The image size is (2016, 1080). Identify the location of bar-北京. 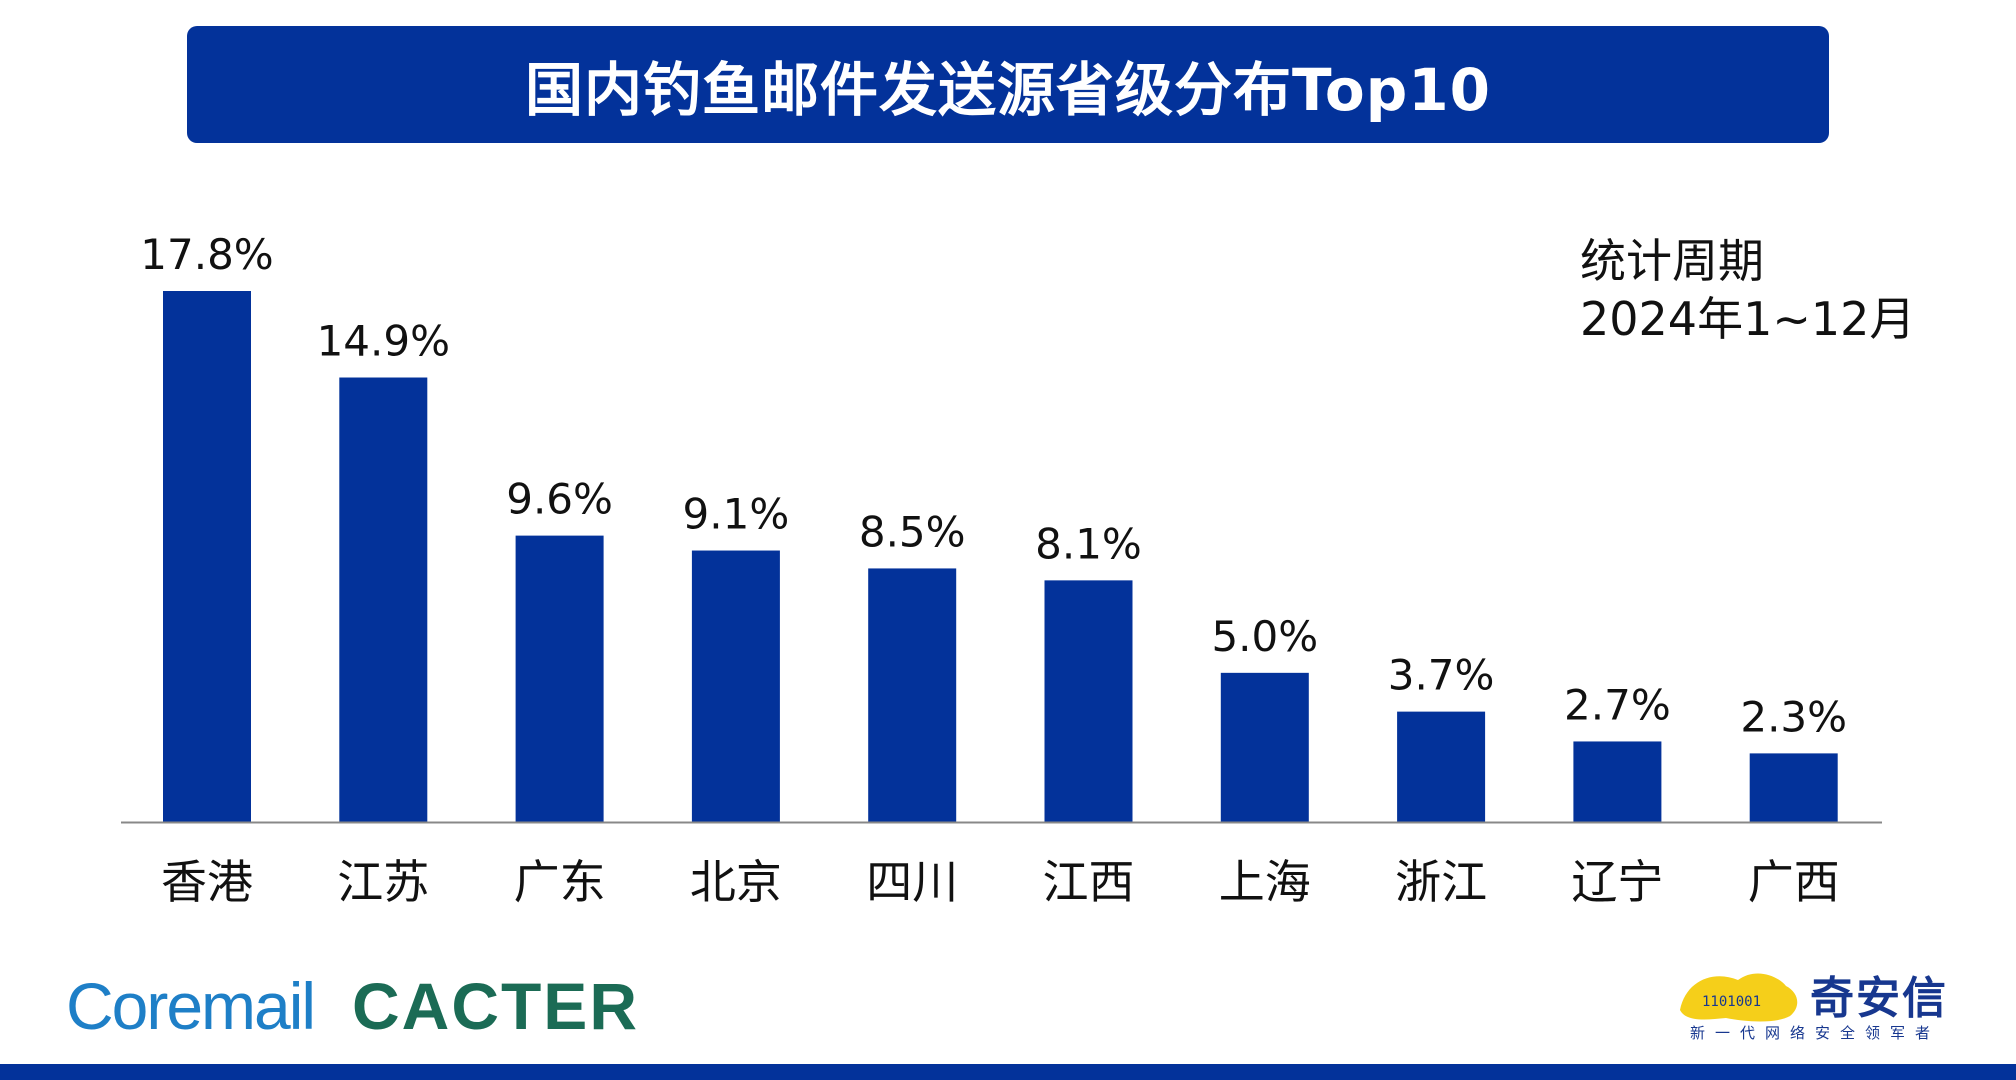
(735, 686).